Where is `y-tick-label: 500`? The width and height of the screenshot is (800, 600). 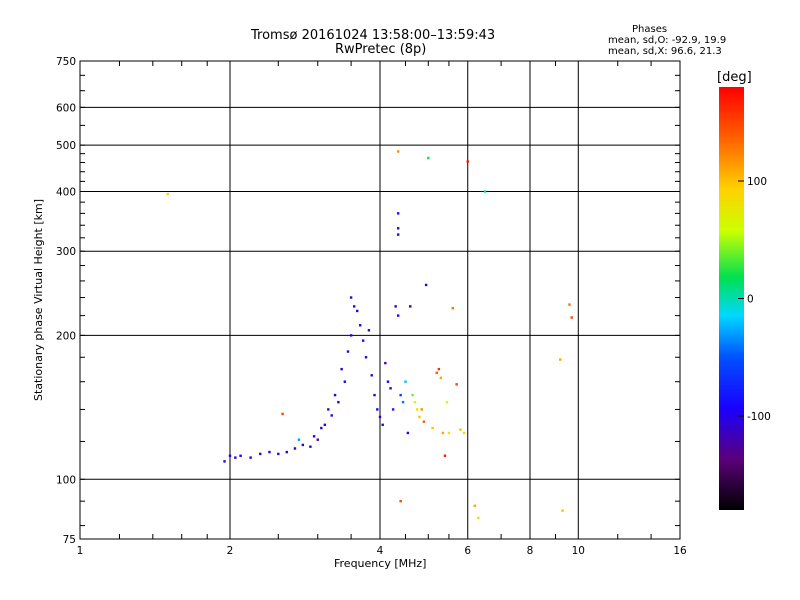 y-tick-label: 500 is located at coordinates (66, 146).